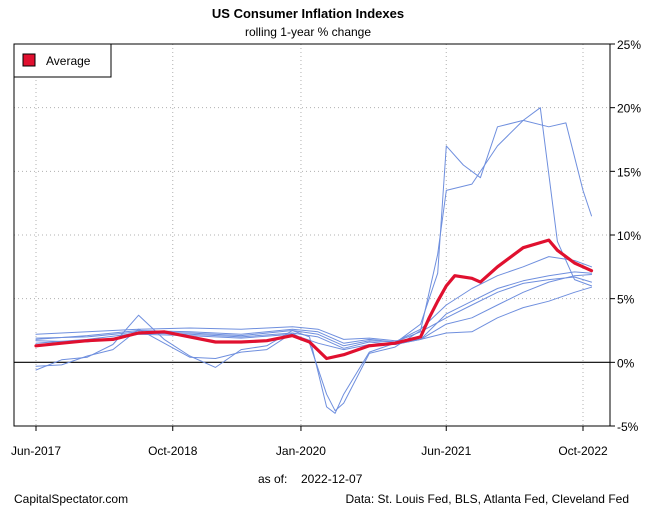  Describe the element at coordinates (71, 499) in the screenshot. I see `source-site: CapitalSpectator.com` at that location.